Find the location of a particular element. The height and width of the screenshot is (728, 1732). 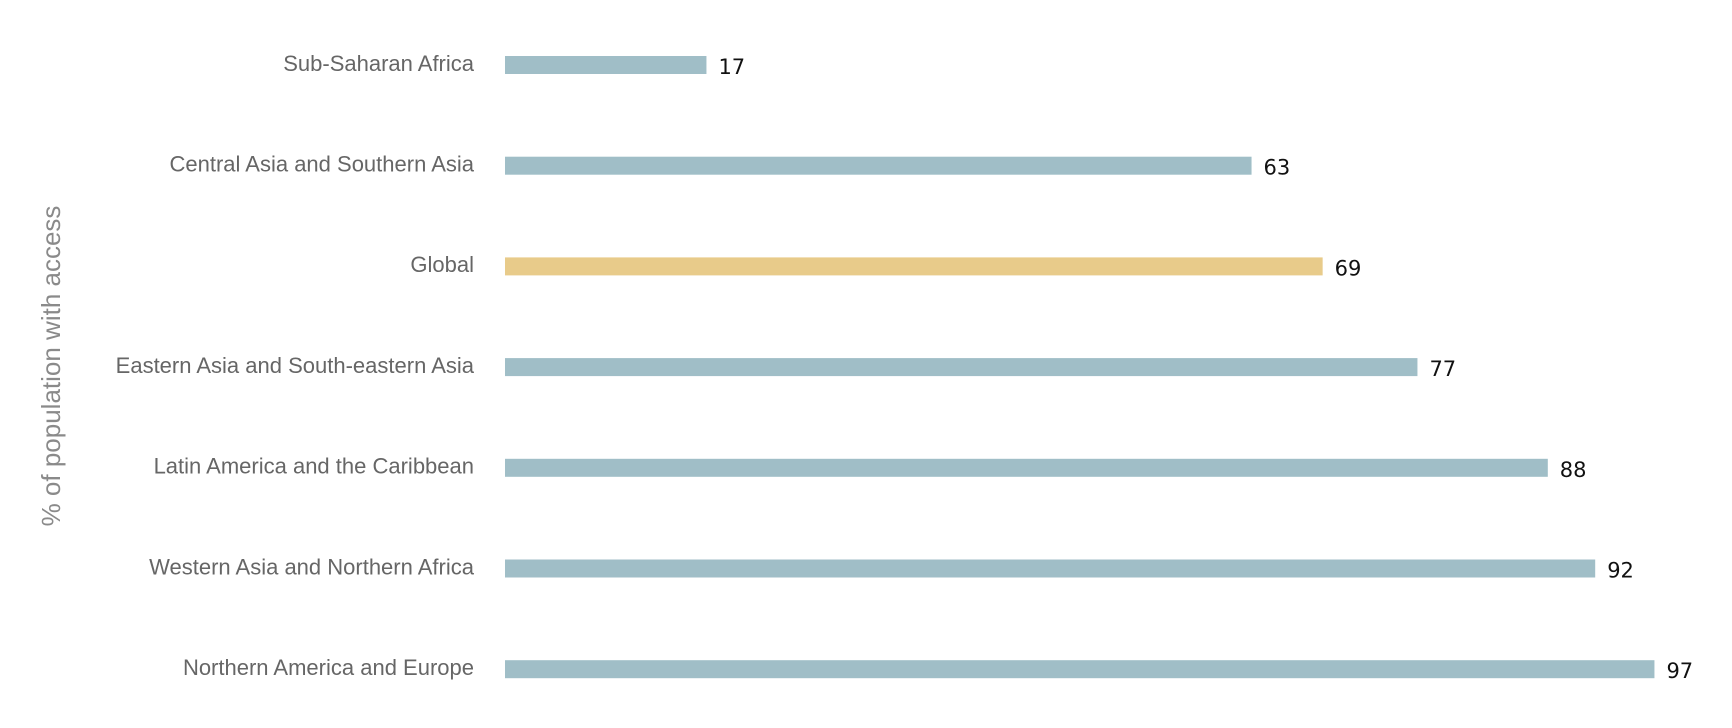

bar-row: Central Asia and Southern Asia 63 is located at coordinates (729, 166).